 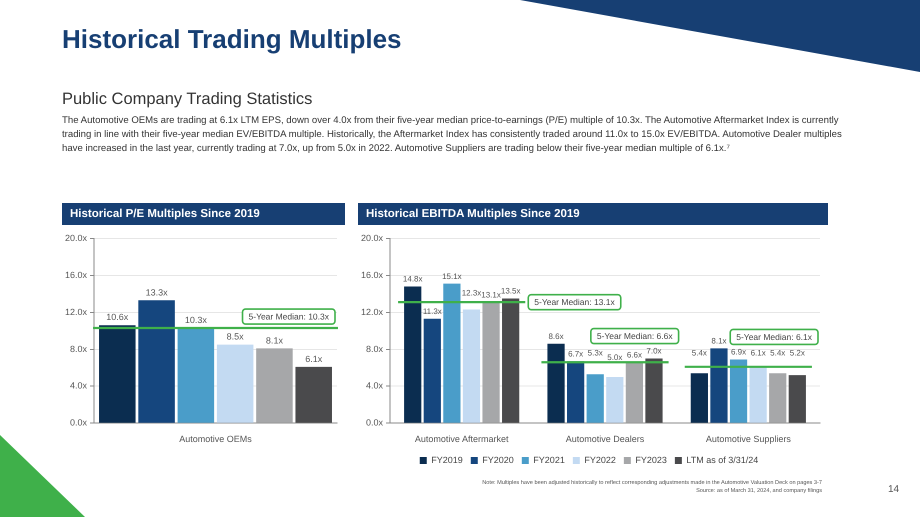 I want to click on data-label: 11.3x, so click(x=432, y=311).